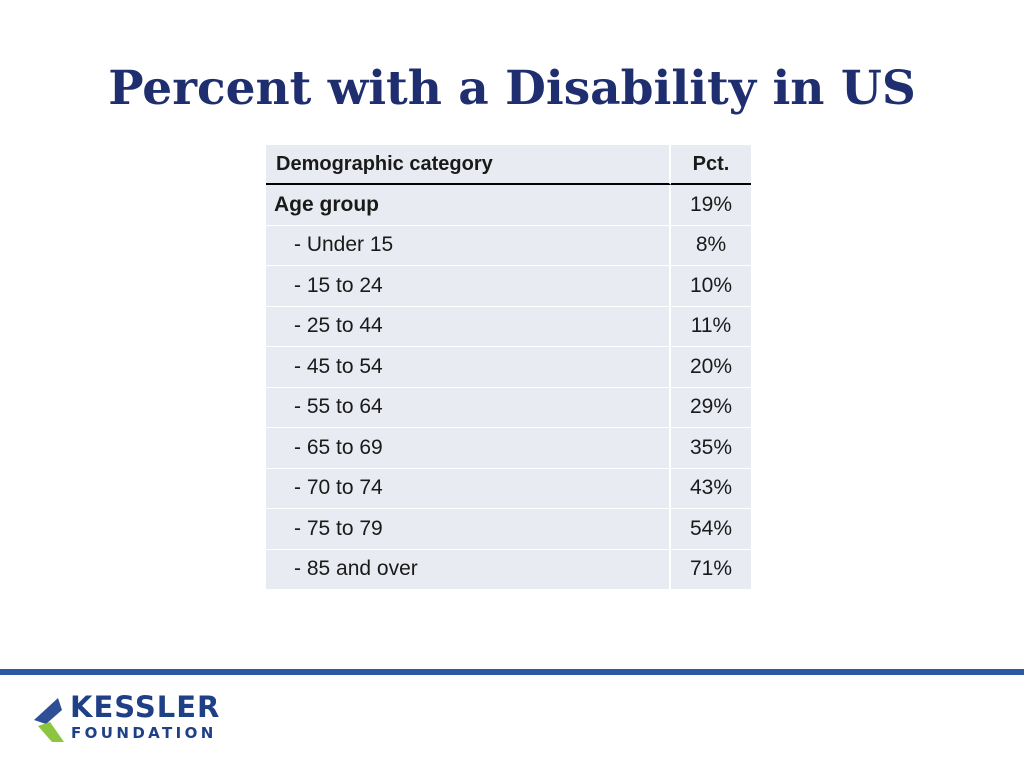 Image resolution: width=1024 pixels, height=768 pixels. Describe the element at coordinates (711, 326) in the screenshot. I see `row-pct: 11%` at that location.